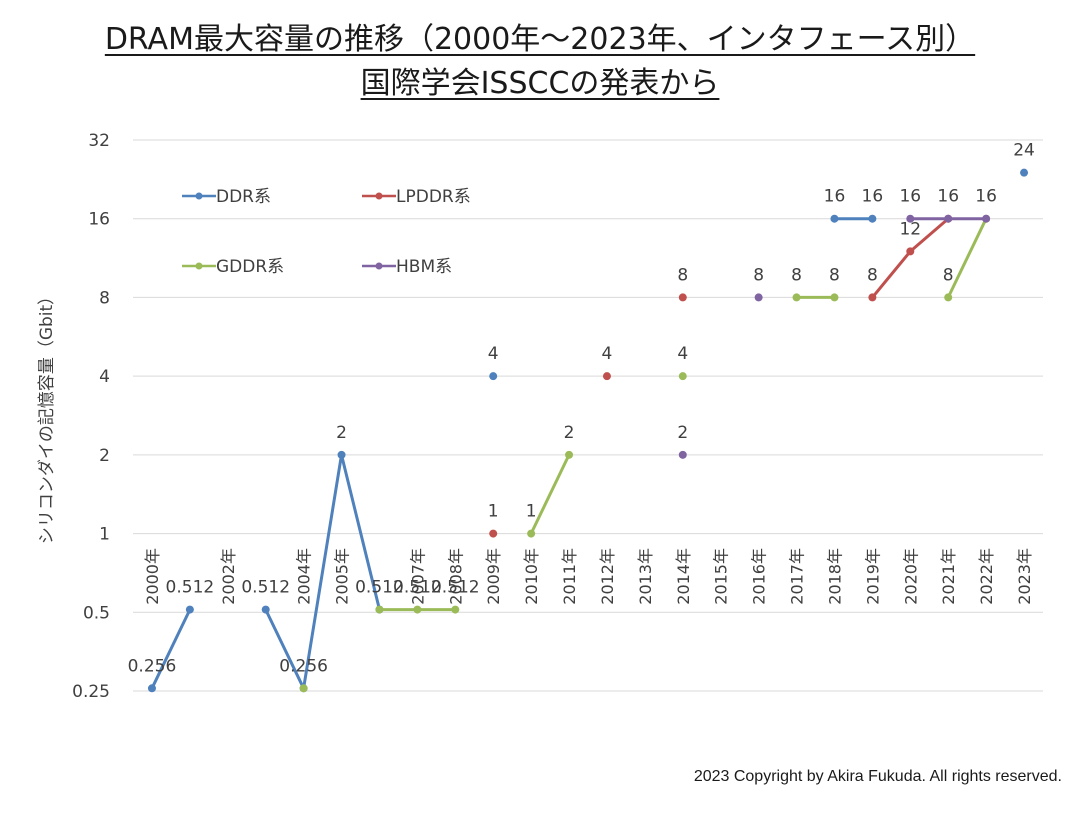  What do you see at coordinates (104, 298) in the screenshot?
I see `y-tick-label: 8` at bounding box center [104, 298].